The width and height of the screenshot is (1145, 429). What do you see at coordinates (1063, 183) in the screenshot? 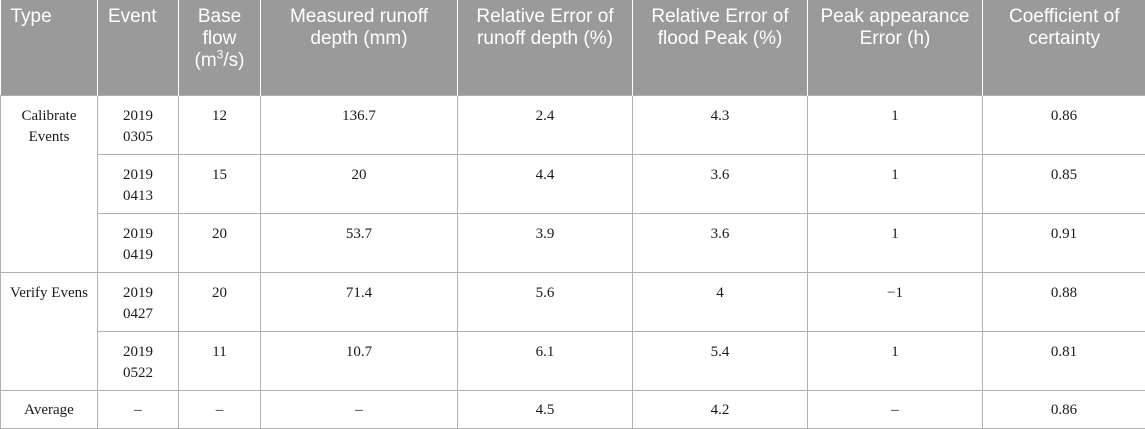
I see `coef-cell: 0.85` at bounding box center [1063, 183].